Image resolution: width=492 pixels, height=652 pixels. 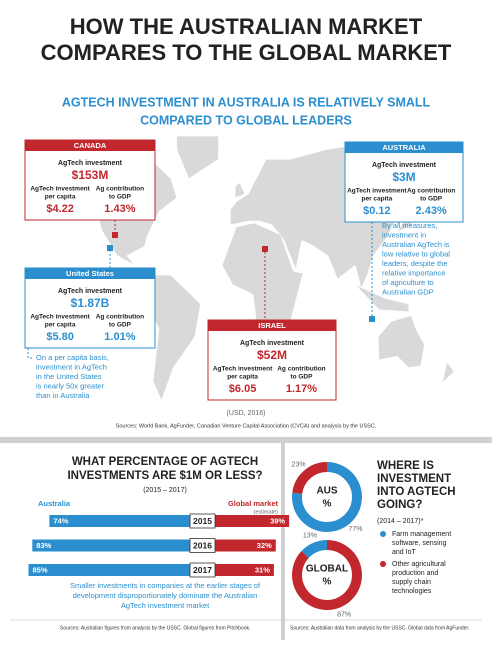 What do you see at coordinates (243, 389) in the screenshot?
I see `value: $6.05` at bounding box center [243, 389].